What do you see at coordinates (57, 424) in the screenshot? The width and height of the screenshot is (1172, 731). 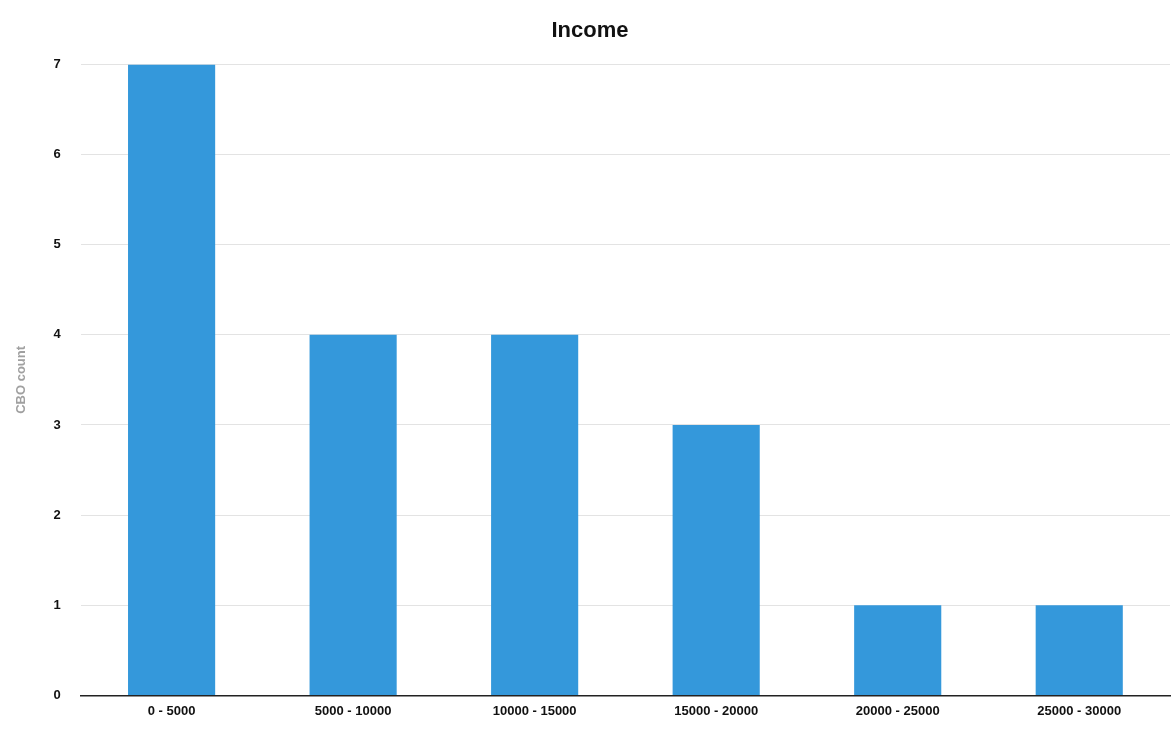 I see `y-tick-label: 3` at bounding box center [57, 424].